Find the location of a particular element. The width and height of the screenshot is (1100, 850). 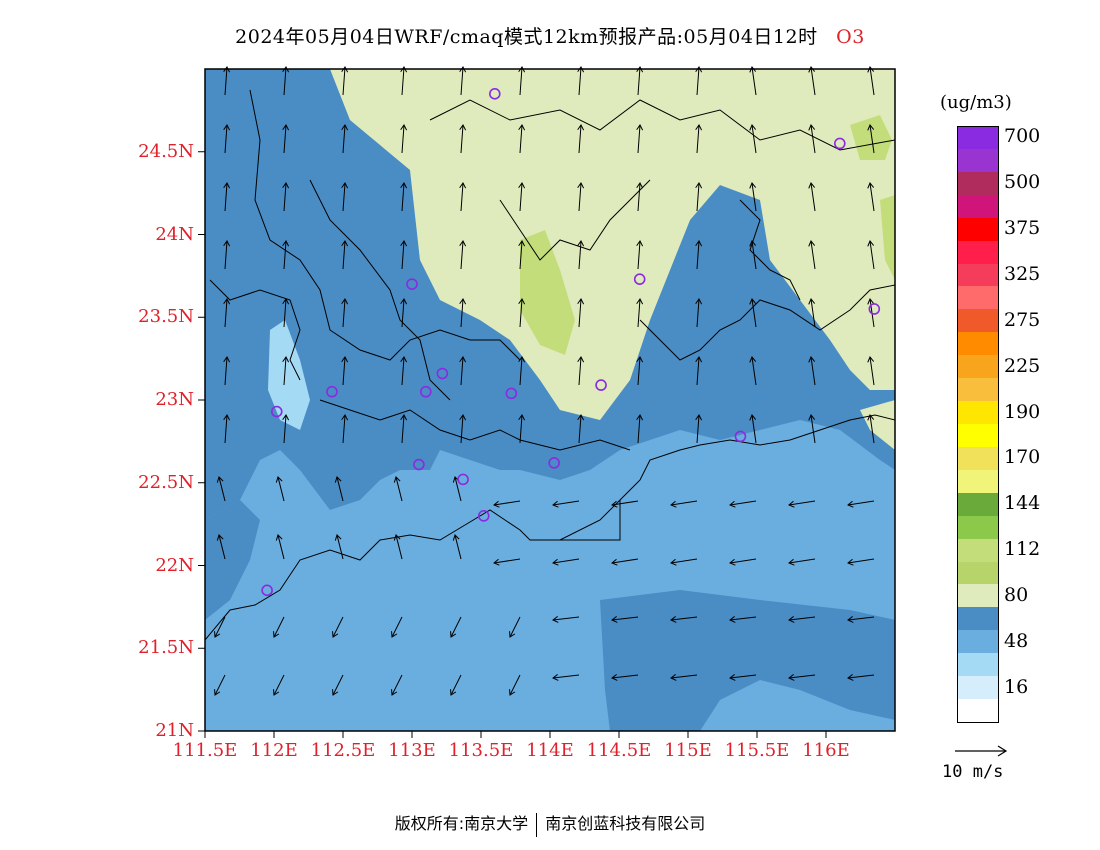

colorbar-label: 700 is located at coordinates (1022, 136).